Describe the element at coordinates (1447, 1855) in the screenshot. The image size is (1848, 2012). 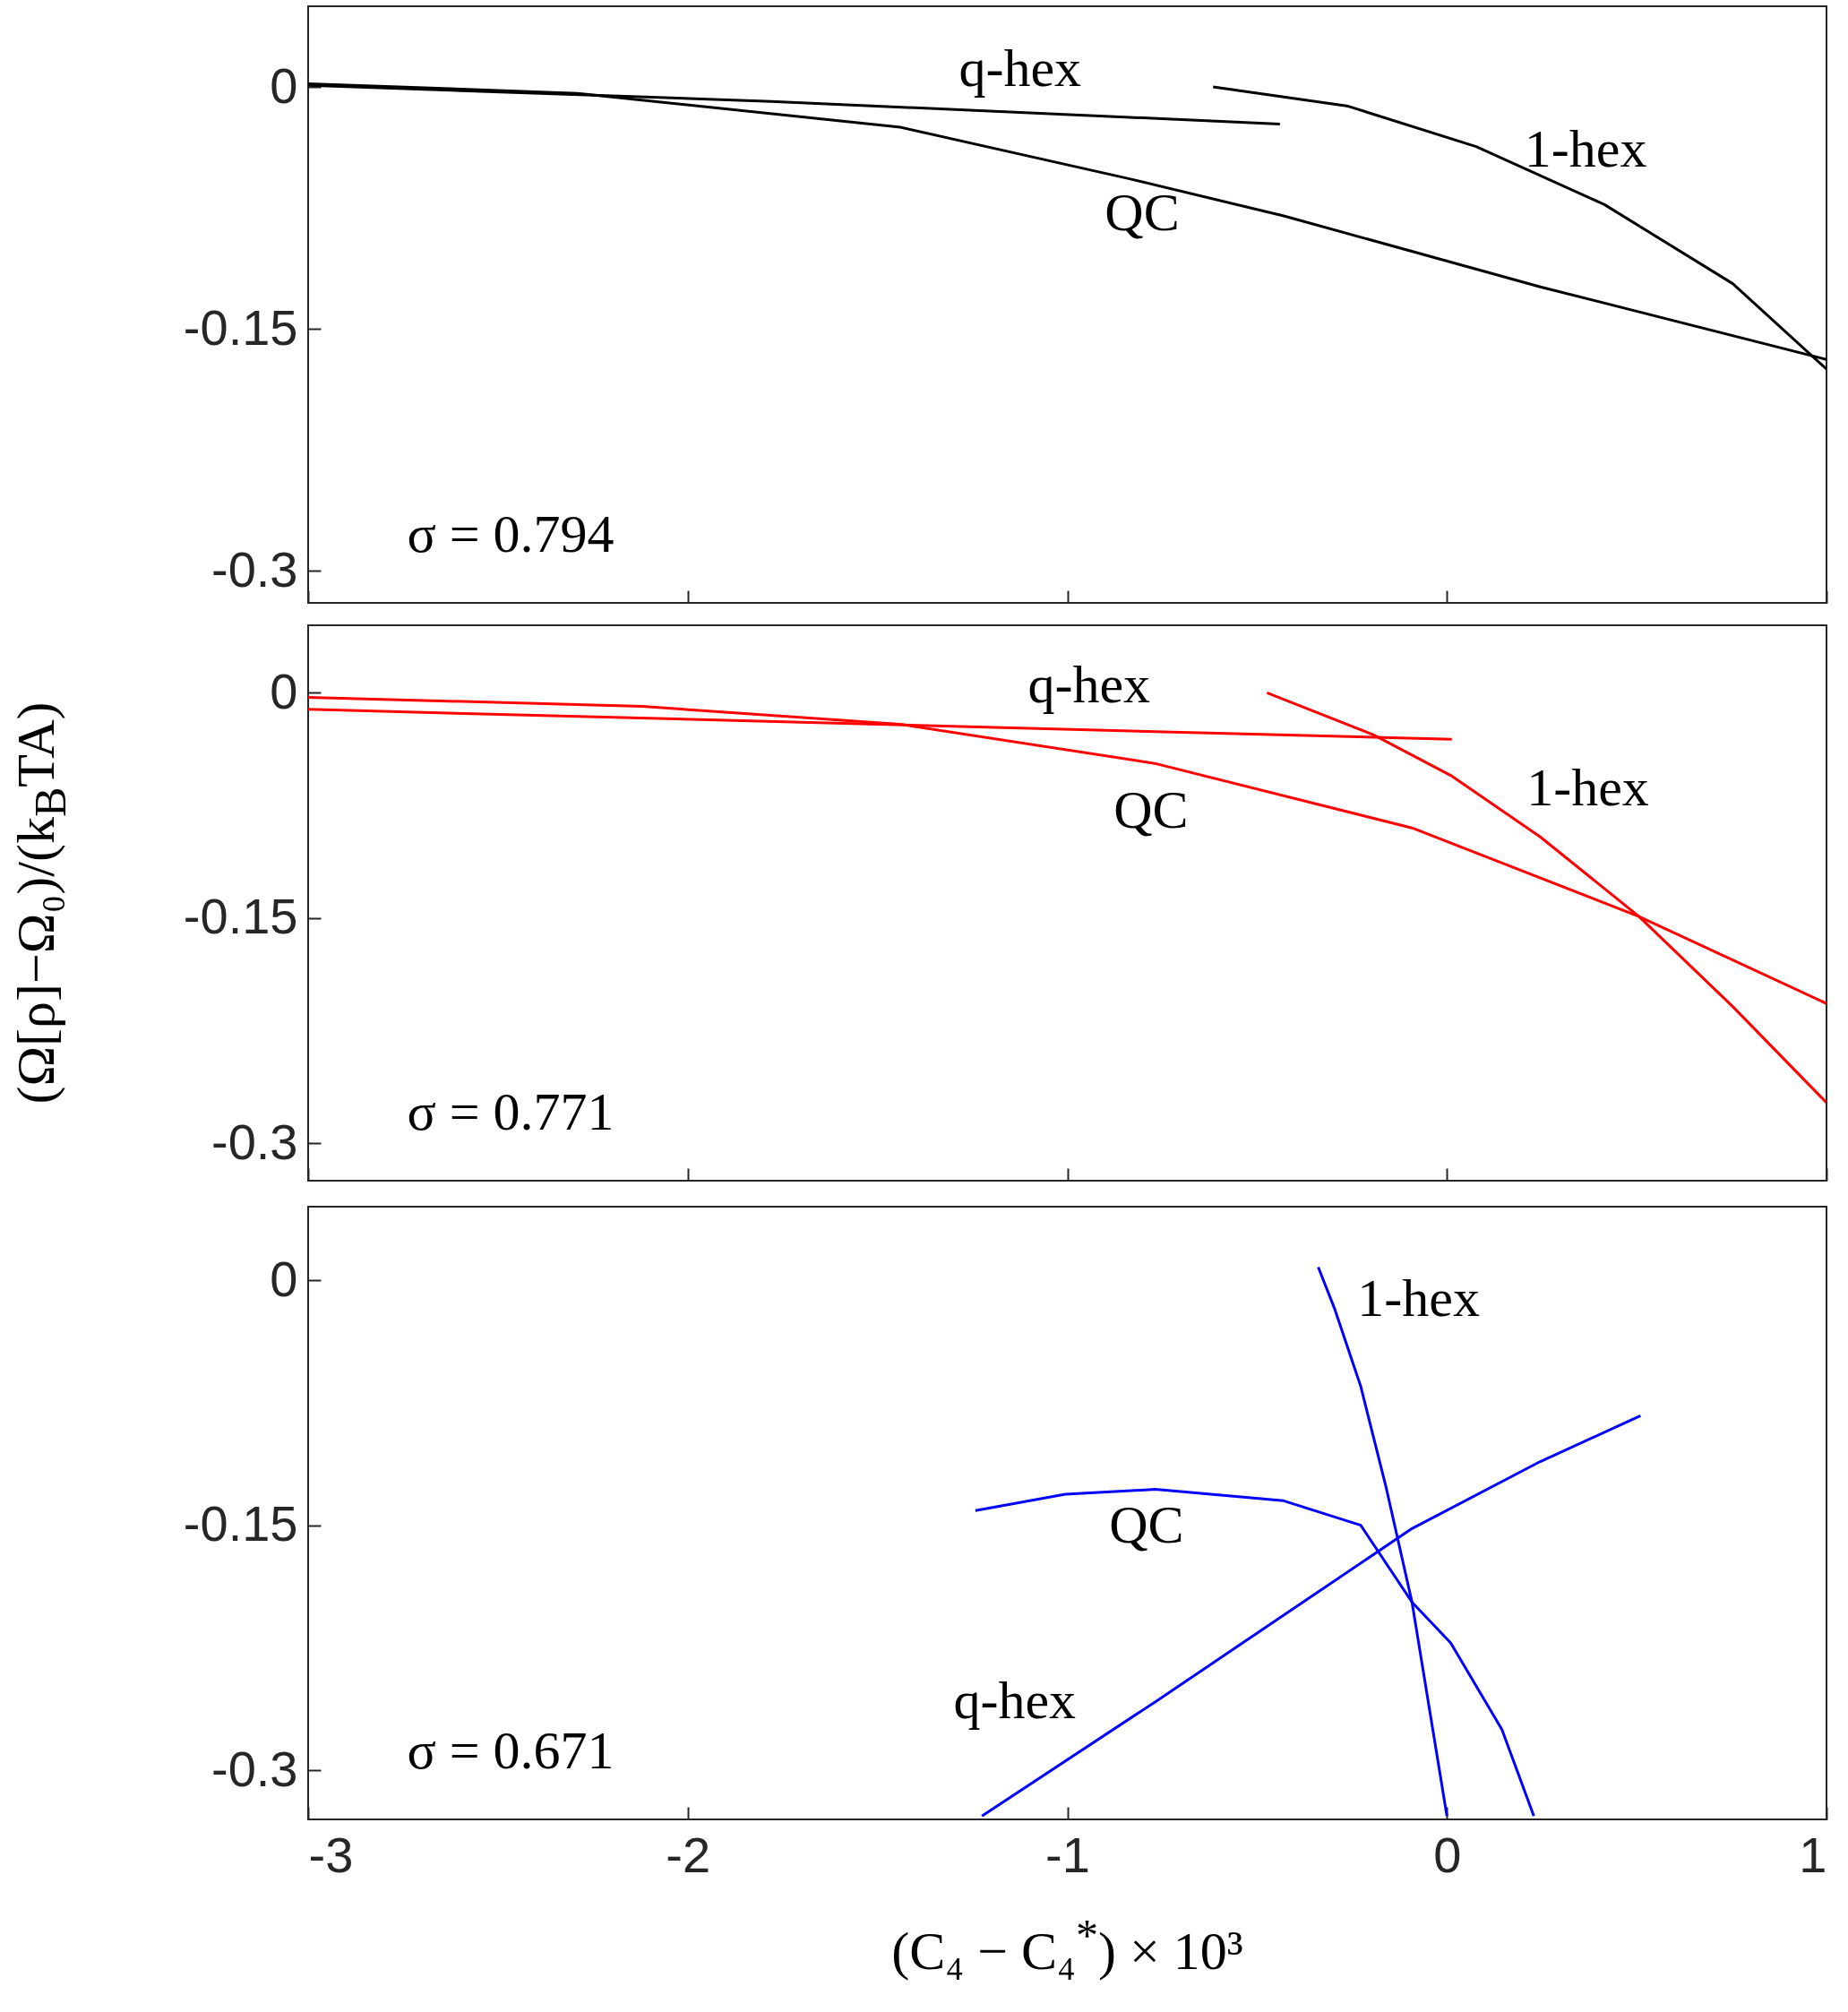
I see `x-tick-label: 0` at that location.